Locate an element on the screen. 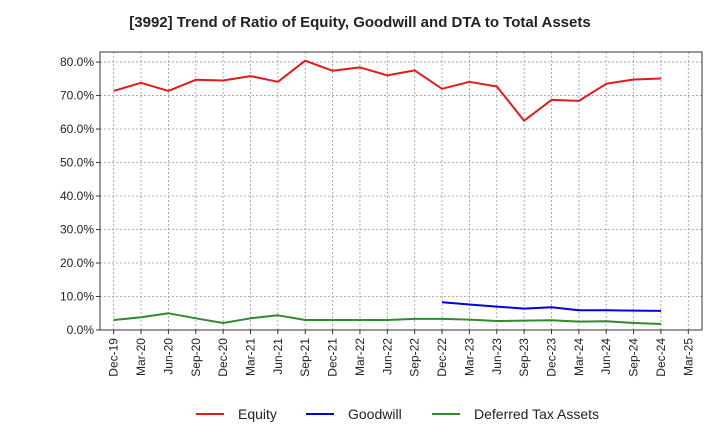 The height and width of the screenshot is (440, 720). x-tick-label: Jun-20 is located at coordinates (168, 356).